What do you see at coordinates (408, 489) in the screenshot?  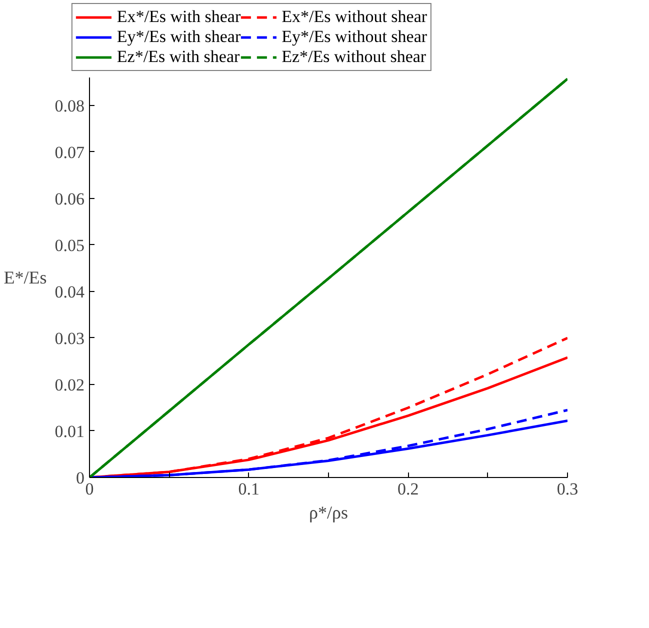 I see `x-tick-label: 0.2` at bounding box center [408, 489].